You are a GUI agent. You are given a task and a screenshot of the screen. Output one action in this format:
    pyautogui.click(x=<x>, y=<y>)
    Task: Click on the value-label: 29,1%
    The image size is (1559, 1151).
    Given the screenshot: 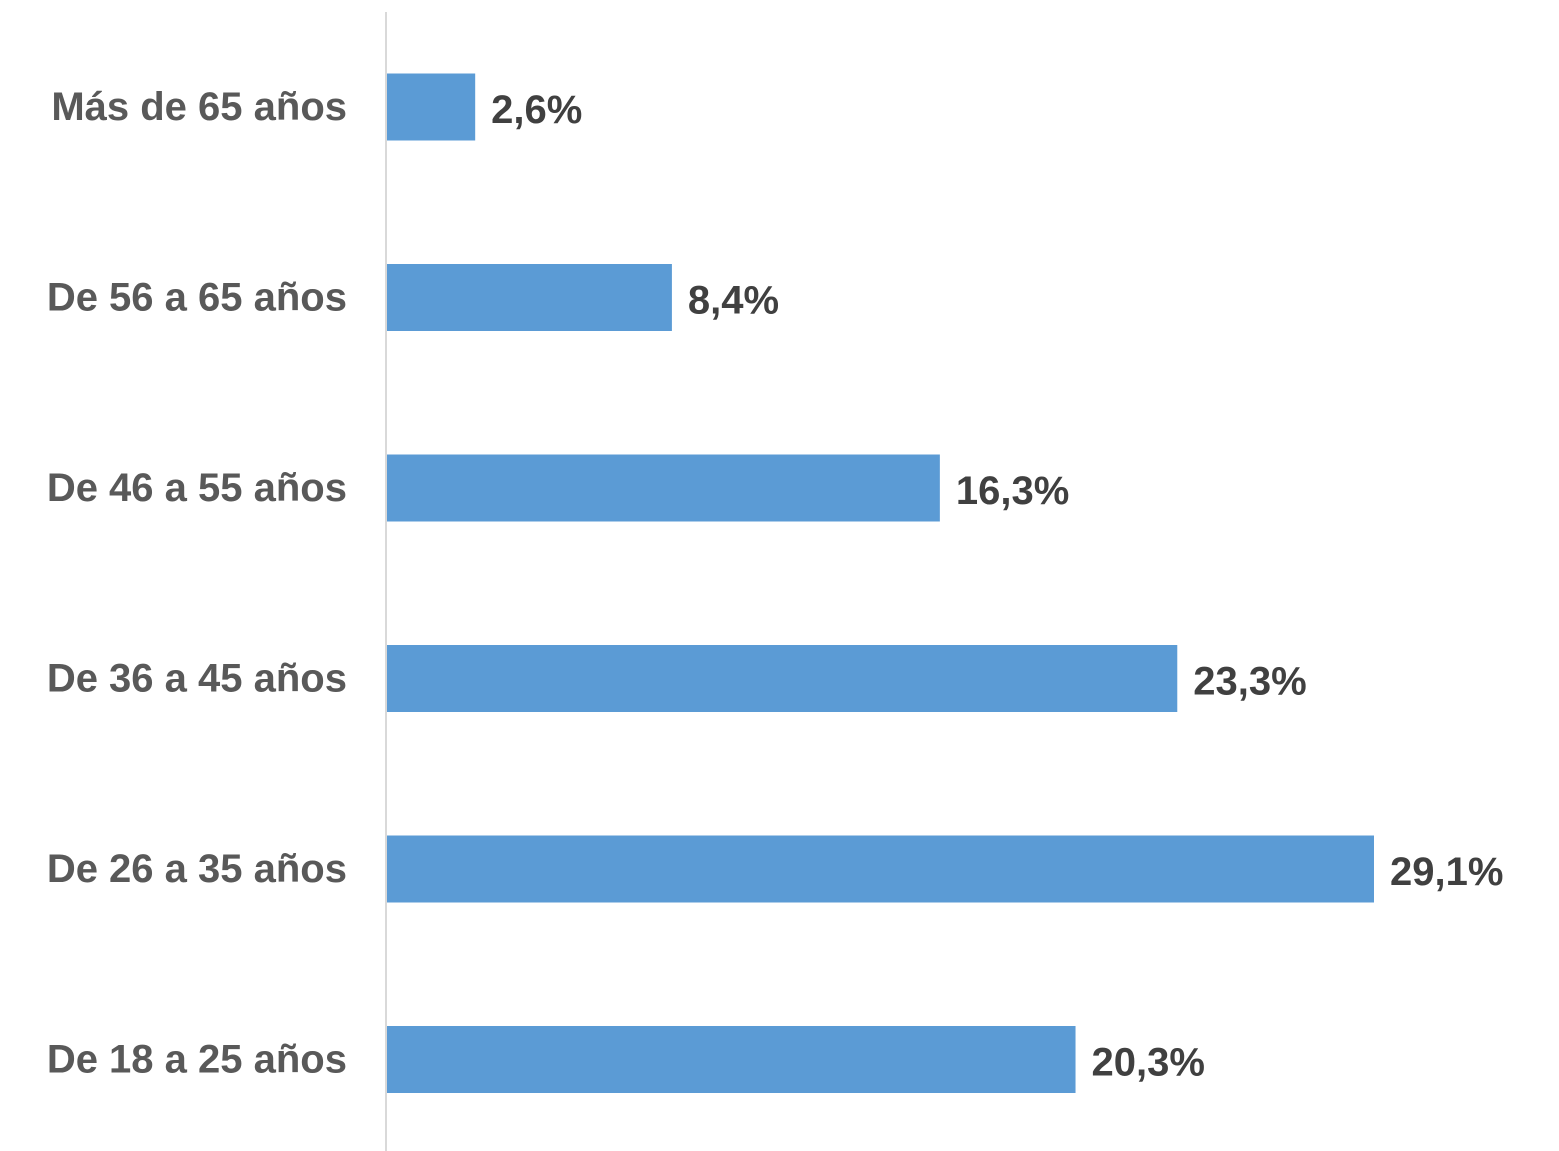 What is the action you would take?
    pyautogui.click(x=1446, y=872)
    